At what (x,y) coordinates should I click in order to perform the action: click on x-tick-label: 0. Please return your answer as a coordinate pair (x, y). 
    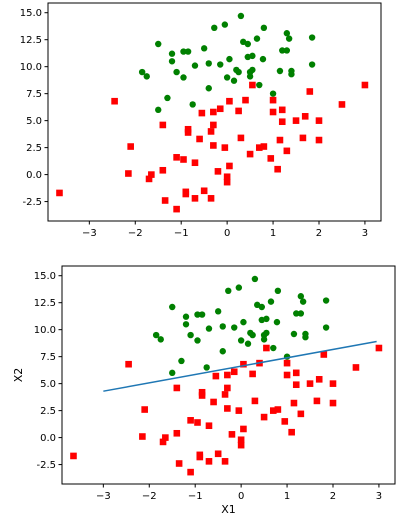
    Looking at the image, I should click on (241, 496).